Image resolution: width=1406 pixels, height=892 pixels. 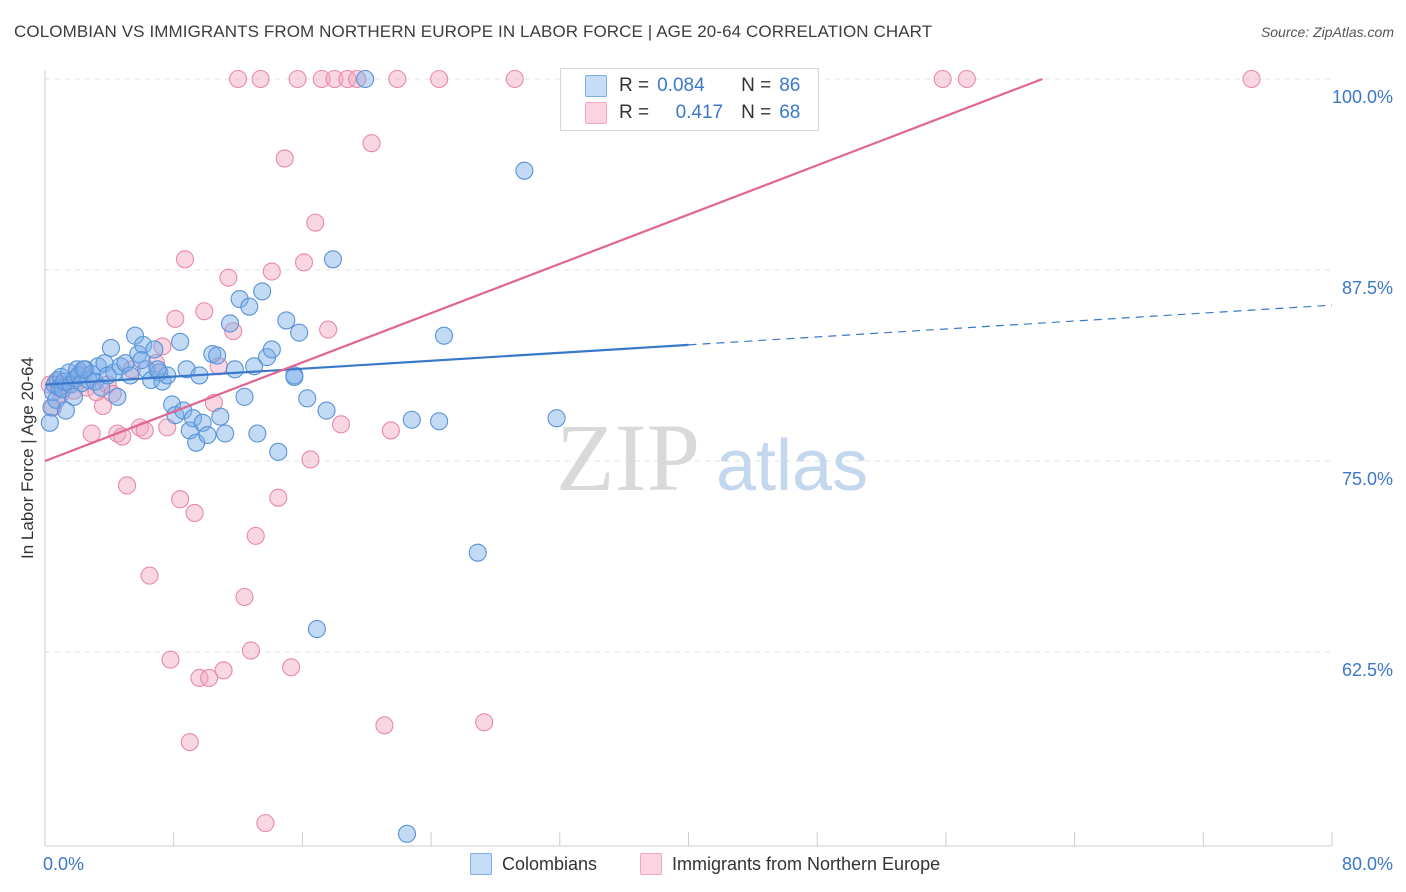 I want to click on legend-r-label: R =, so click(x=634, y=85).